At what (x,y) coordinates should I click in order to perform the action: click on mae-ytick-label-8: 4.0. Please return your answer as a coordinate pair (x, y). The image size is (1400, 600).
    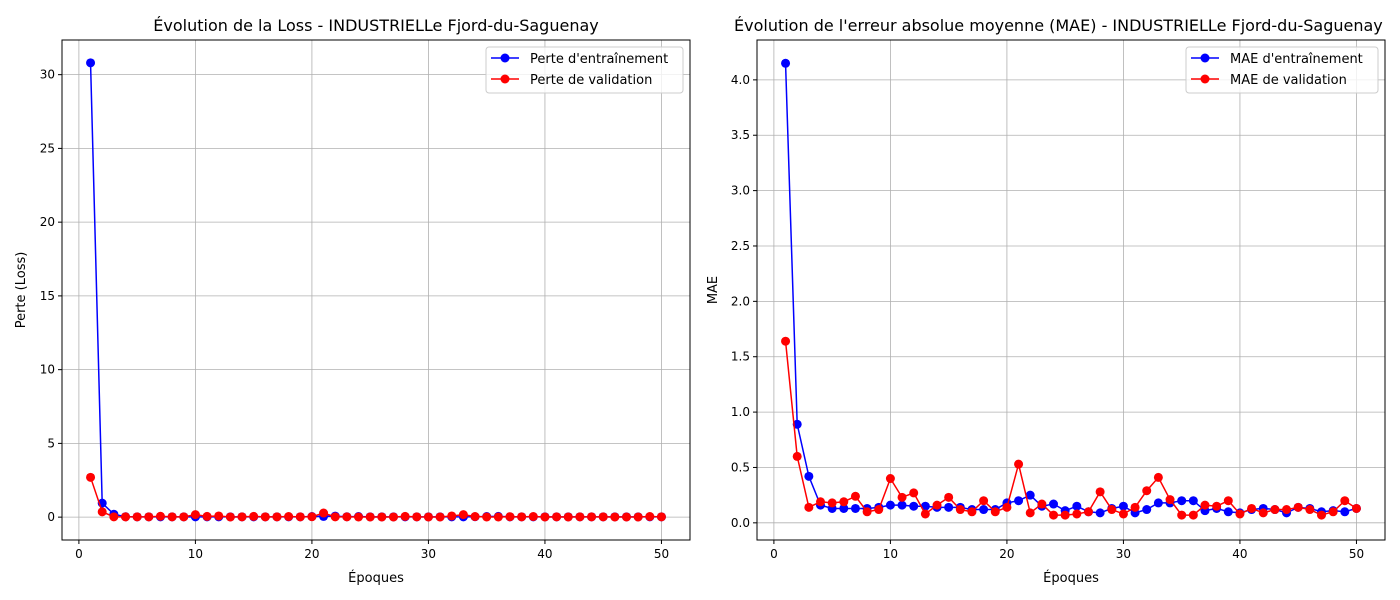
    Looking at the image, I should click on (740, 80).